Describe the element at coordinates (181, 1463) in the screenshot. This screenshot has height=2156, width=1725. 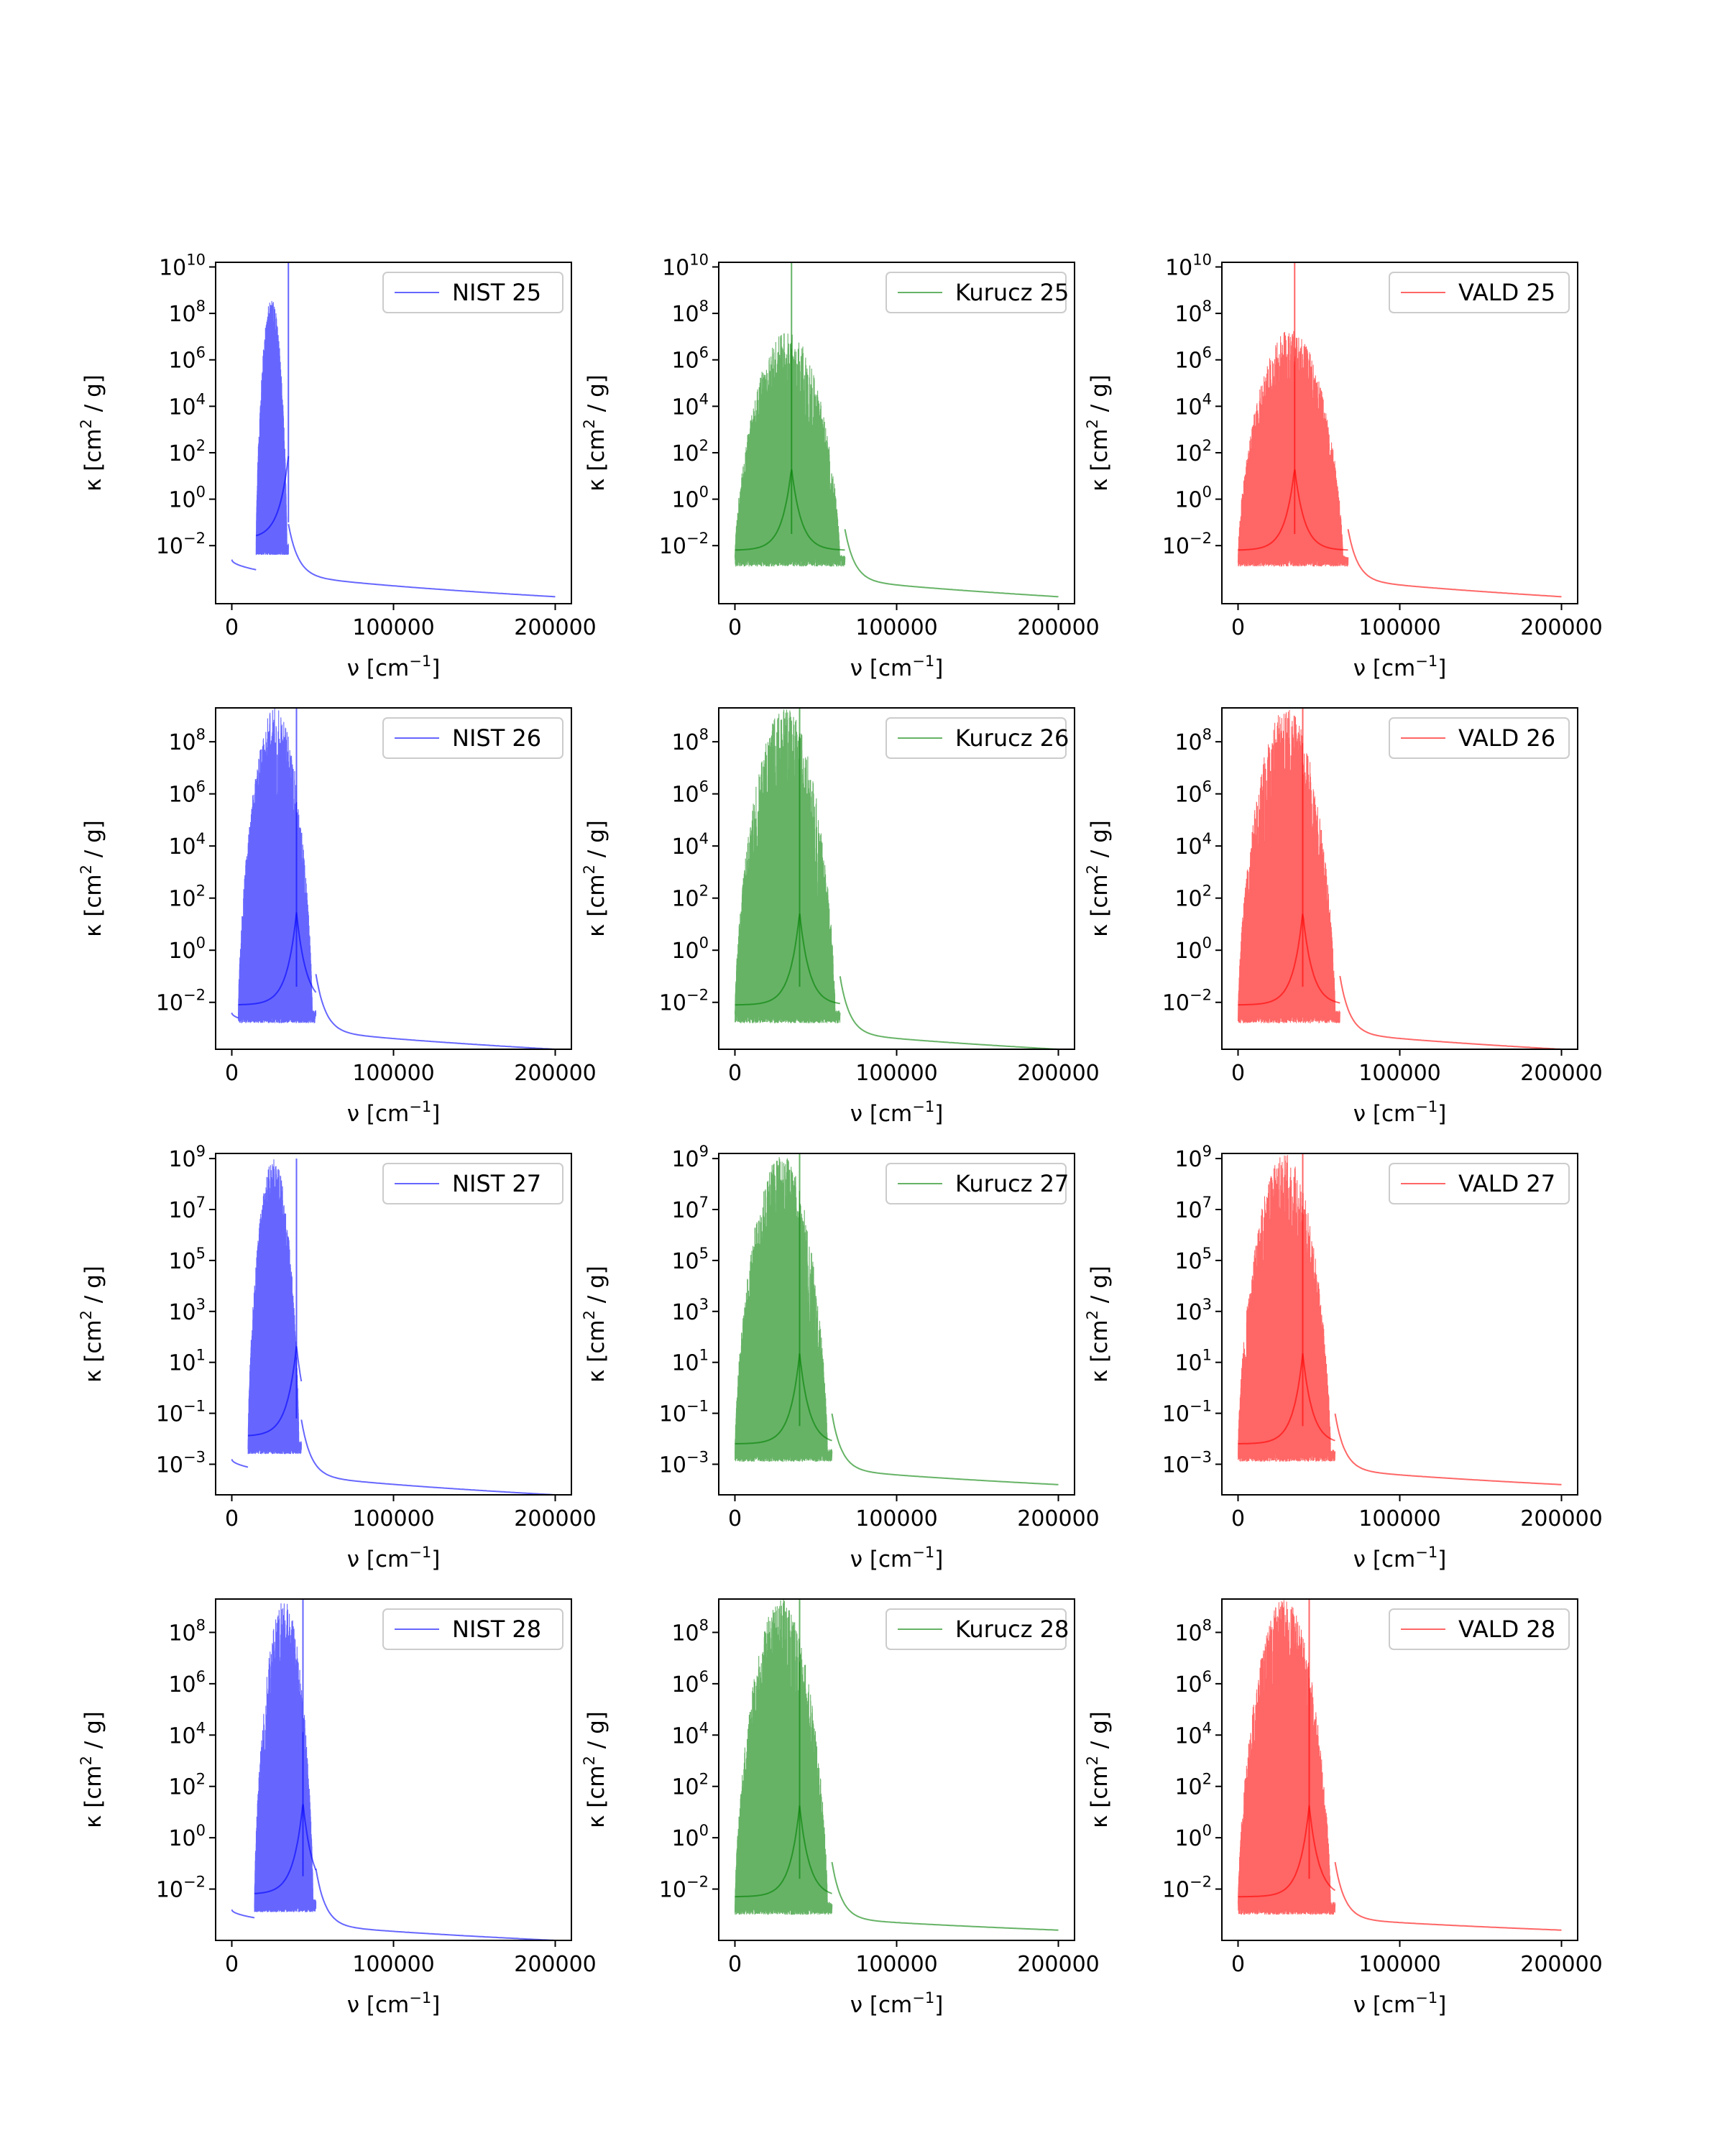
I see `y-tick-label: 10⁻³` at that location.